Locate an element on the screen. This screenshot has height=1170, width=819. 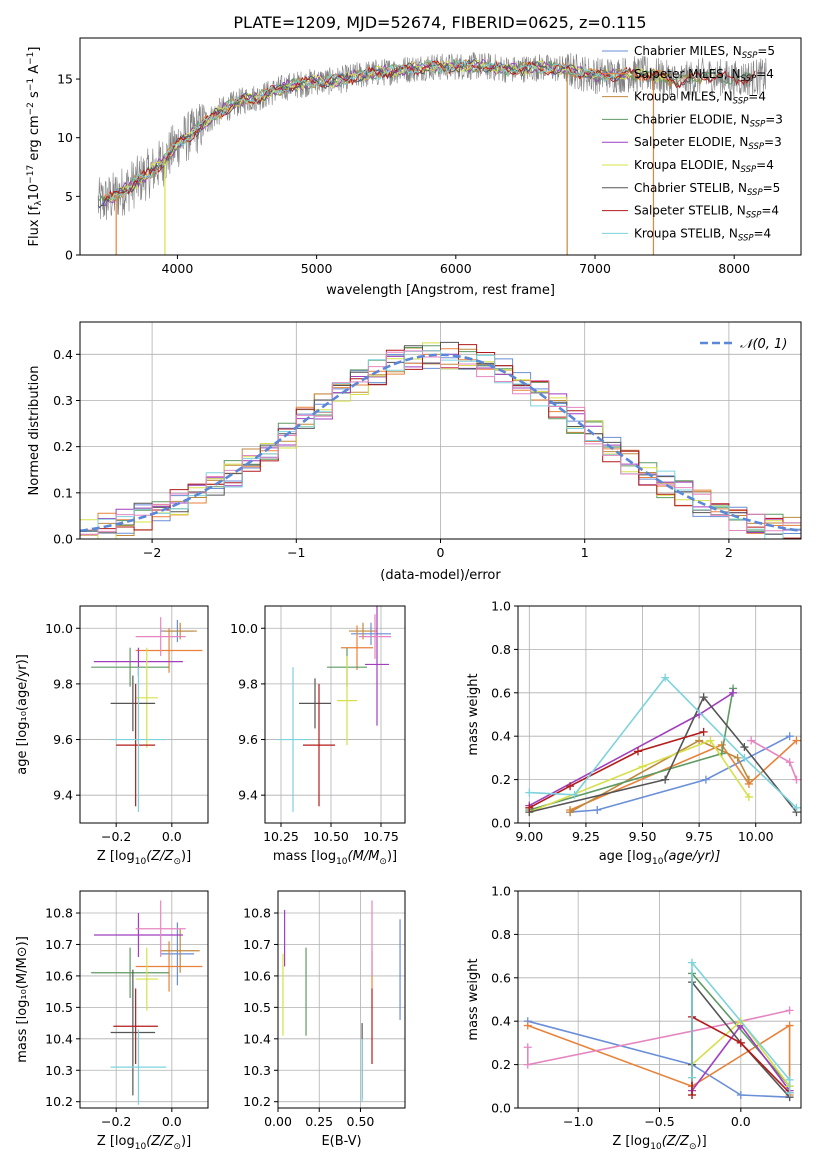
legend-label: Chabrier STELIB, NSSP=5 is located at coordinates (707, 189).